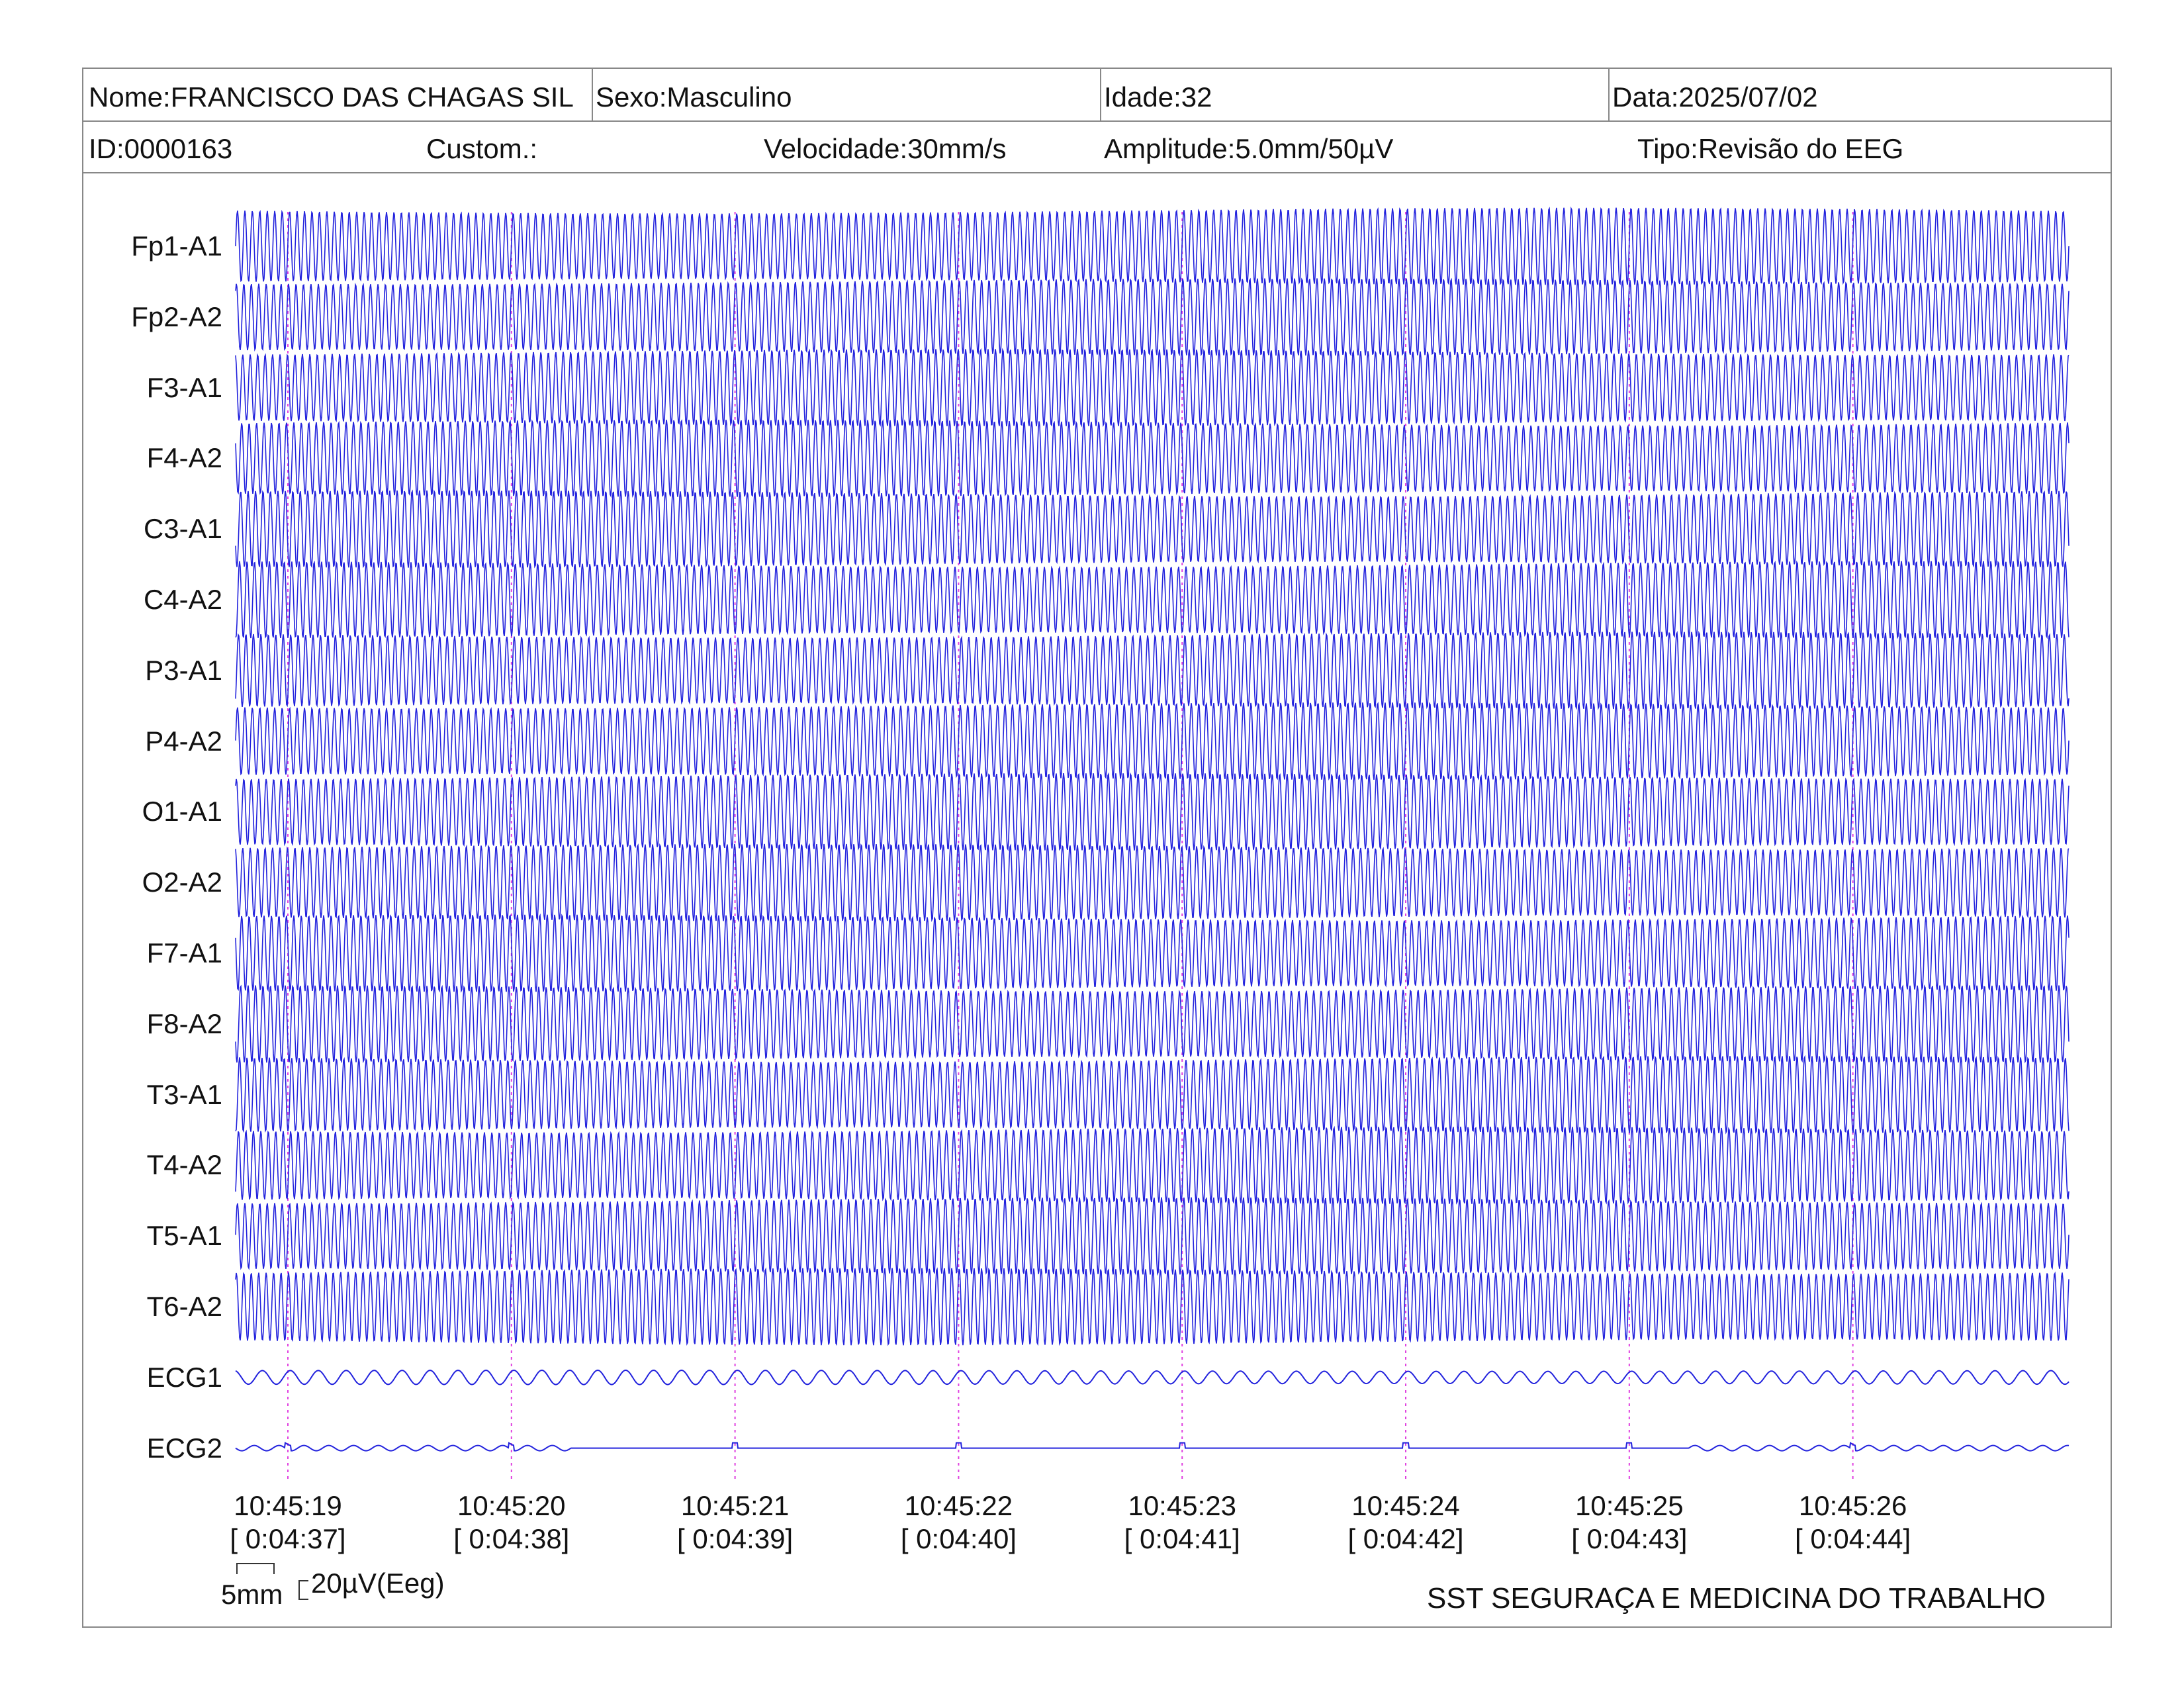 The height and width of the screenshot is (1688, 2184). What do you see at coordinates (184, 458) in the screenshot?
I see `channel-label: F4-A2` at bounding box center [184, 458].